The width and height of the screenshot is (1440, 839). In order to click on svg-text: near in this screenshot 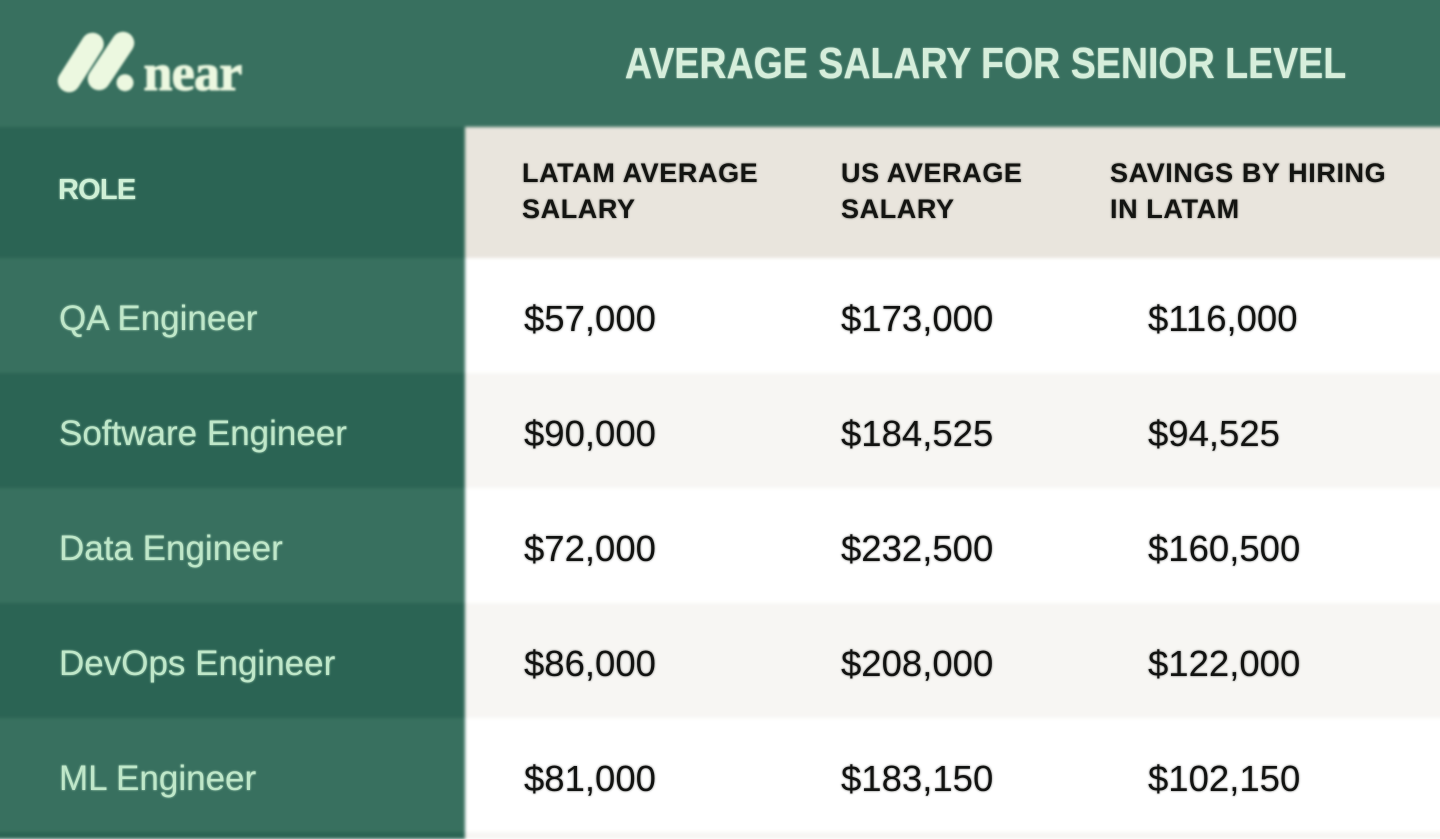, I will do `click(193, 73)`.